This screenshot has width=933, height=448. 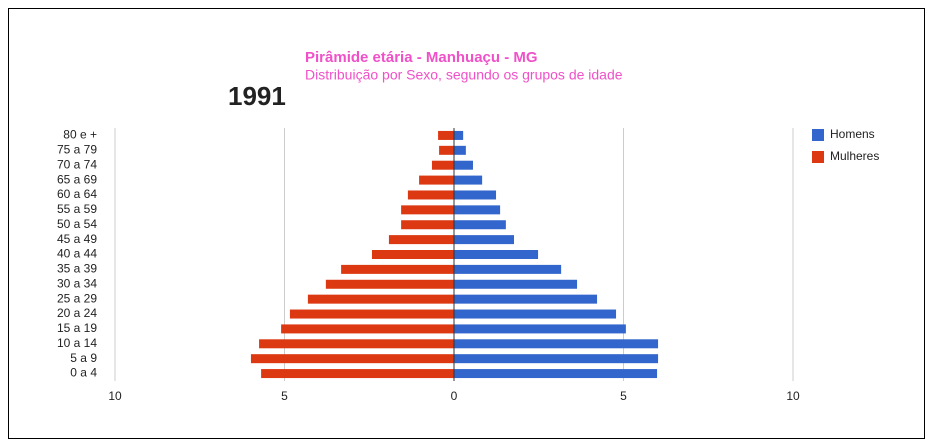 What do you see at coordinates (421, 57) in the screenshot?
I see `chart-title: Pirâmide etária - Manhuaçu - MG` at bounding box center [421, 57].